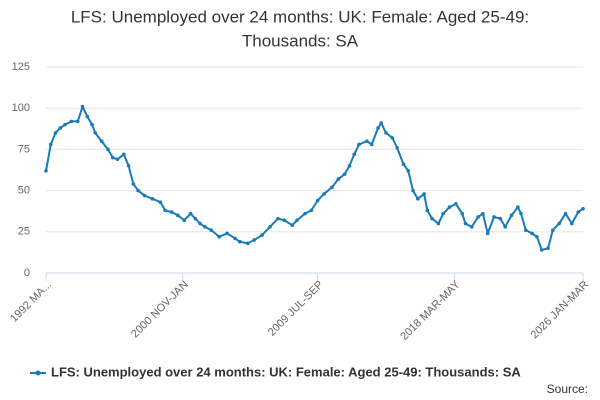 The width and height of the screenshot is (600, 400). I want to click on y-tick-label: 100, so click(21, 108).